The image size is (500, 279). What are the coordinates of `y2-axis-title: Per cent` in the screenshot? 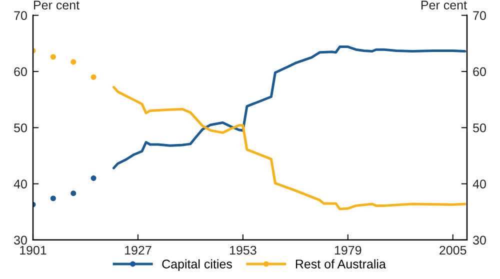 It's located at (444, 5).